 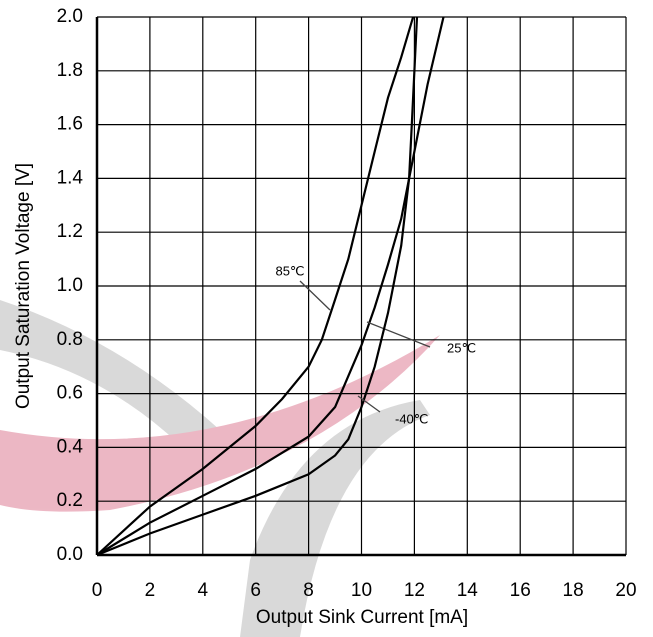 What do you see at coordinates (362, 617) in the screenshot?
I see `x-axis-title: Output Sink Current [mA]` at bounding box center [362, 617].